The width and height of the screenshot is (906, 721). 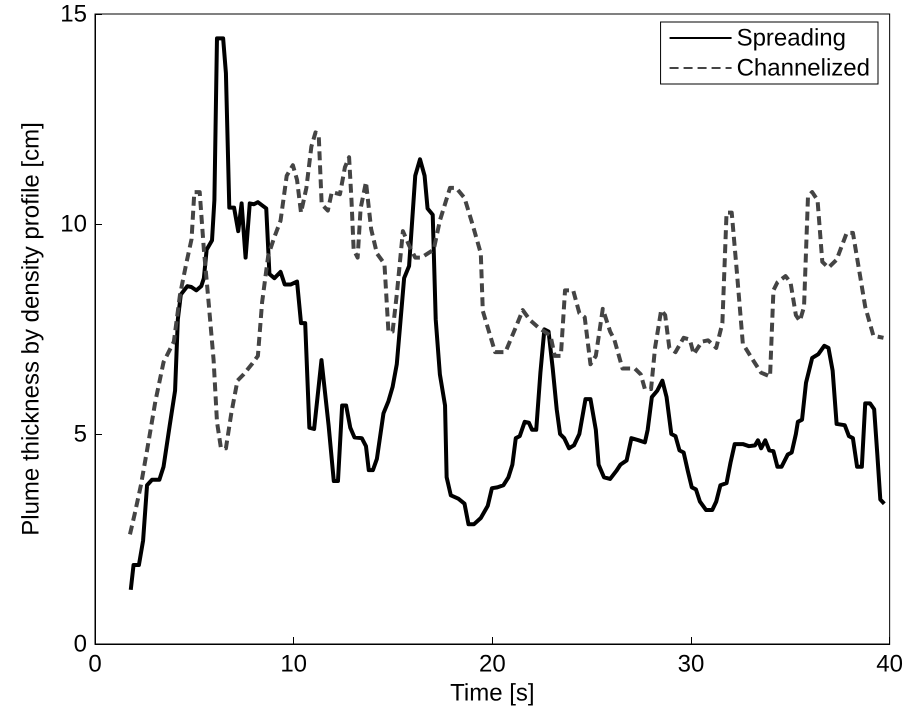 I want to click on y-tick-label: 5, so click(x=80, y=434).